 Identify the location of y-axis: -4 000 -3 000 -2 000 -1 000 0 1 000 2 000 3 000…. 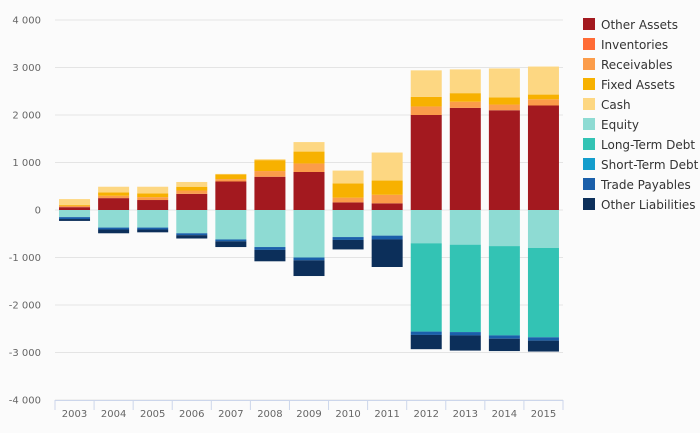
(25, 211).